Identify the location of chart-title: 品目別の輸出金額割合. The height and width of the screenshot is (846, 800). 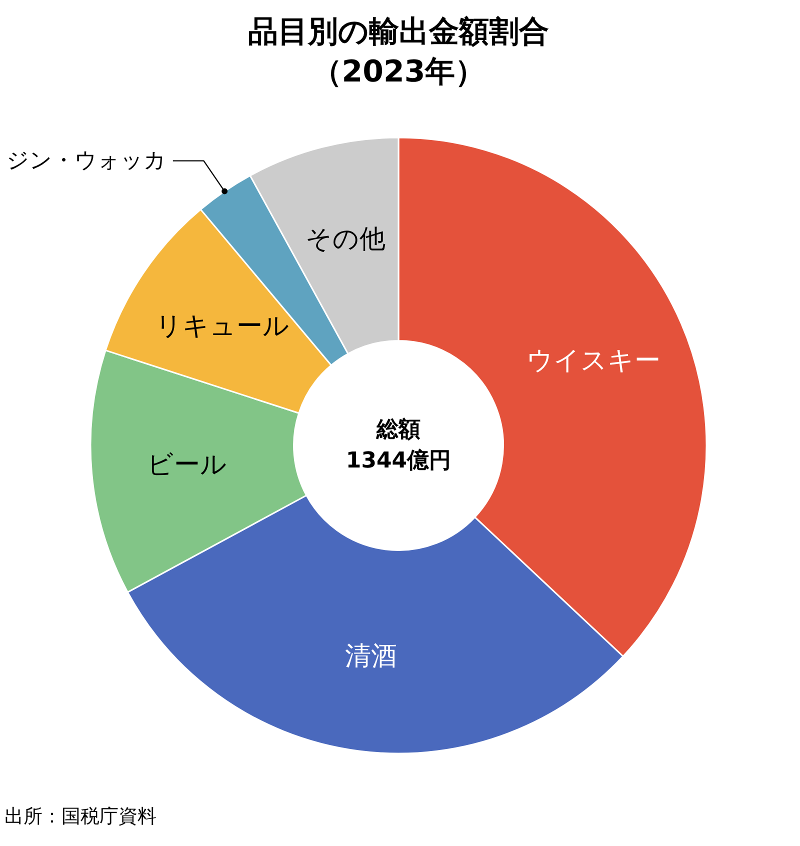
(398, 32).